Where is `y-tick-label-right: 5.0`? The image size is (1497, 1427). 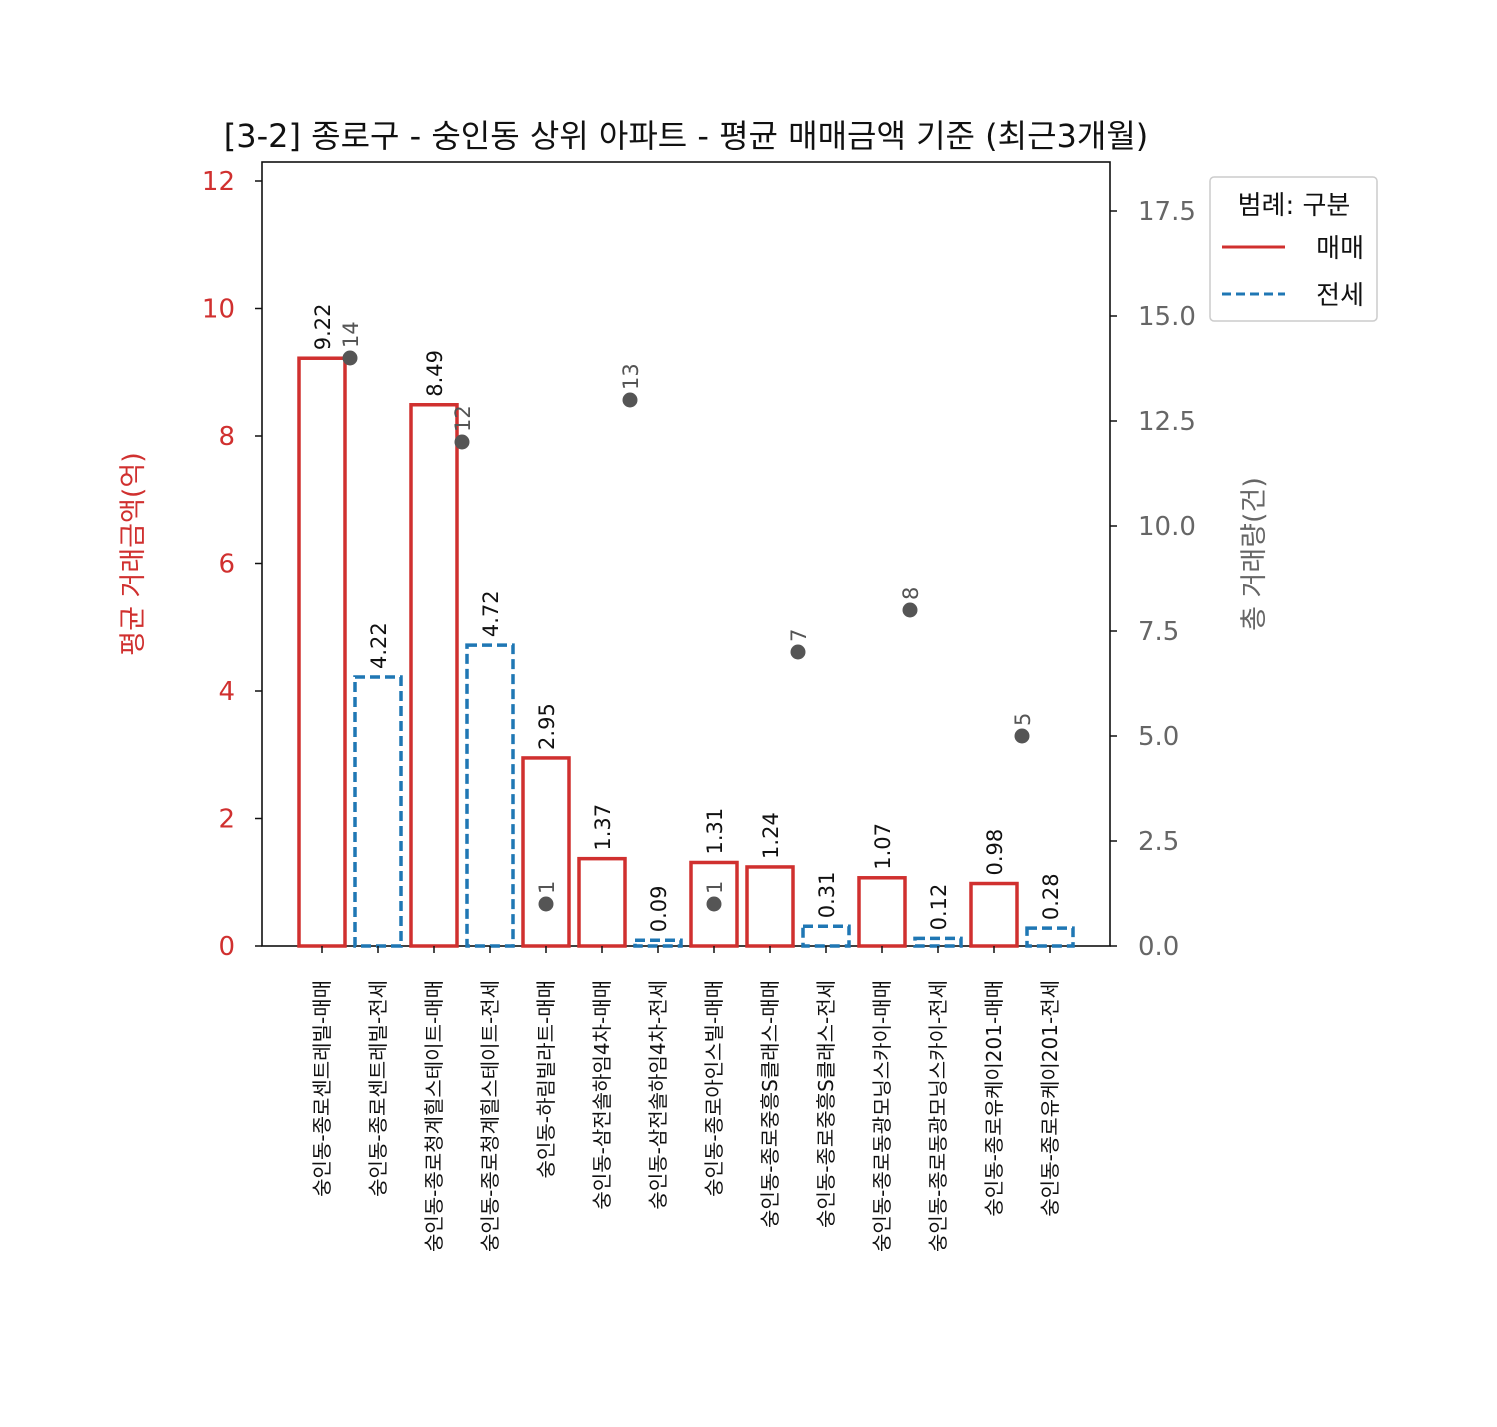 y-tick-label-right: 5.0 is located at coordinates (1158, 737).